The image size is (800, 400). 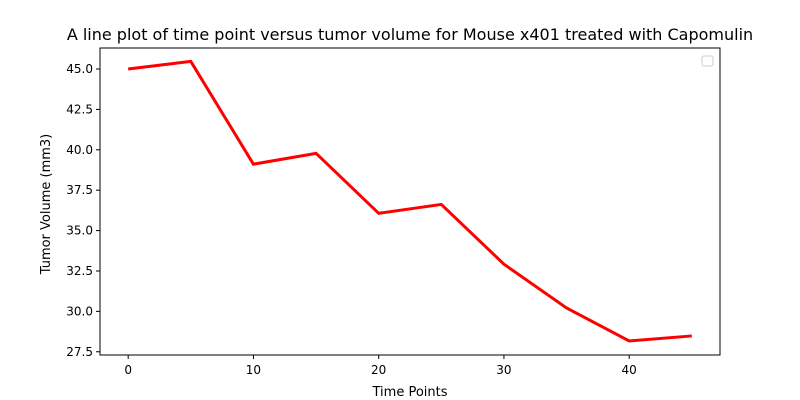 I want to click on legend-box, so click(x=707, y=61).